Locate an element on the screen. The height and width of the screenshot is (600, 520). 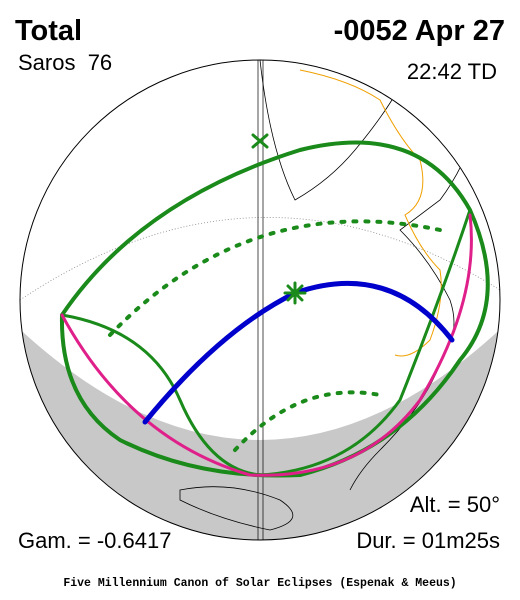
time: 22:42 TD is located at coordinates (452, 71).